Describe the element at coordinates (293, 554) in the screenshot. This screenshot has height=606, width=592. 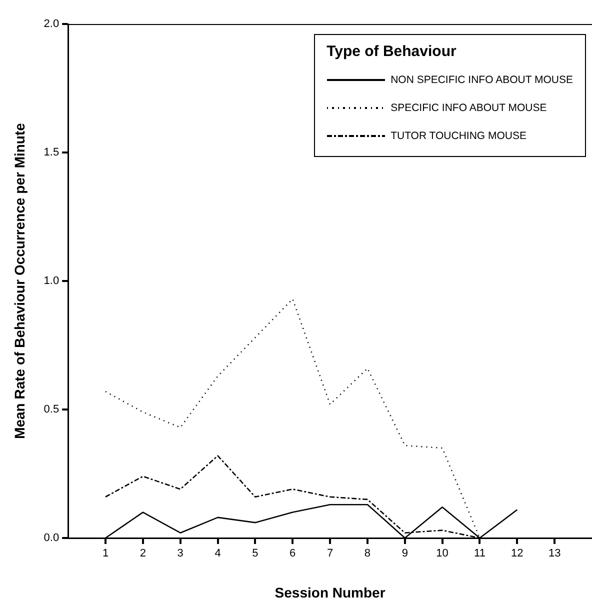
I see `x-tick-label: 6` at that location.